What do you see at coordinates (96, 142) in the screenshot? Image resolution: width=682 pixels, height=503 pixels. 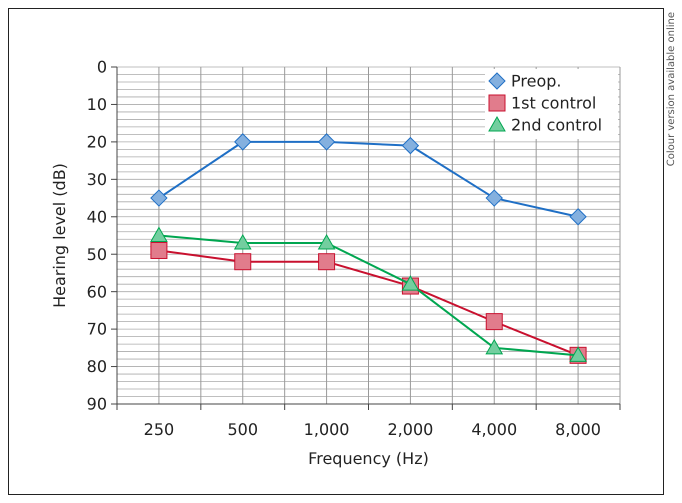 I see `y-tick-label: 20` at bounding box center [96, 142].